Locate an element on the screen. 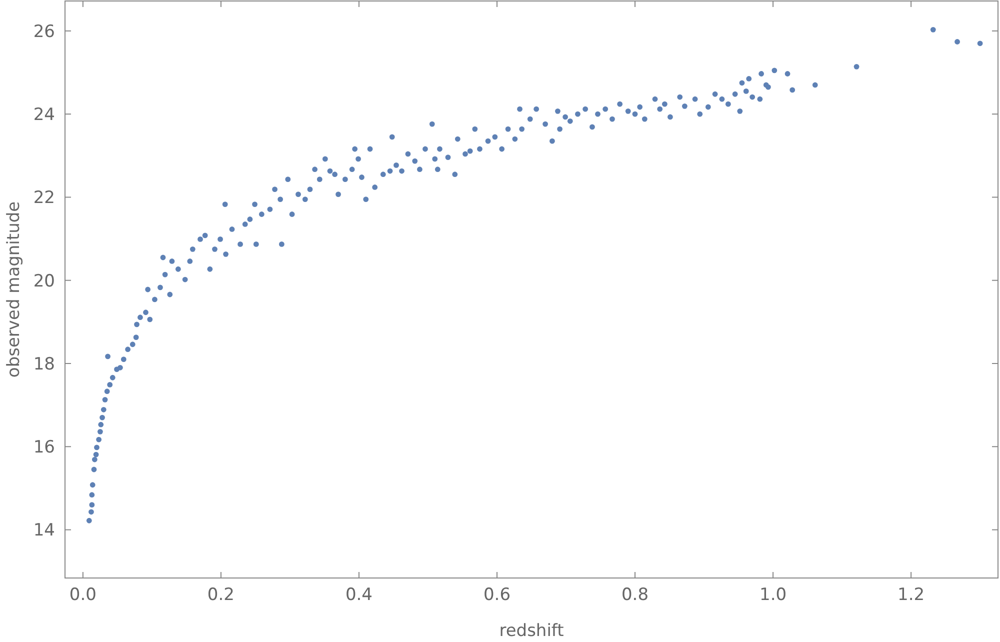 The image size is (1000, 642). x-tick-label: 1.2 is located at coordinates (911, 595).